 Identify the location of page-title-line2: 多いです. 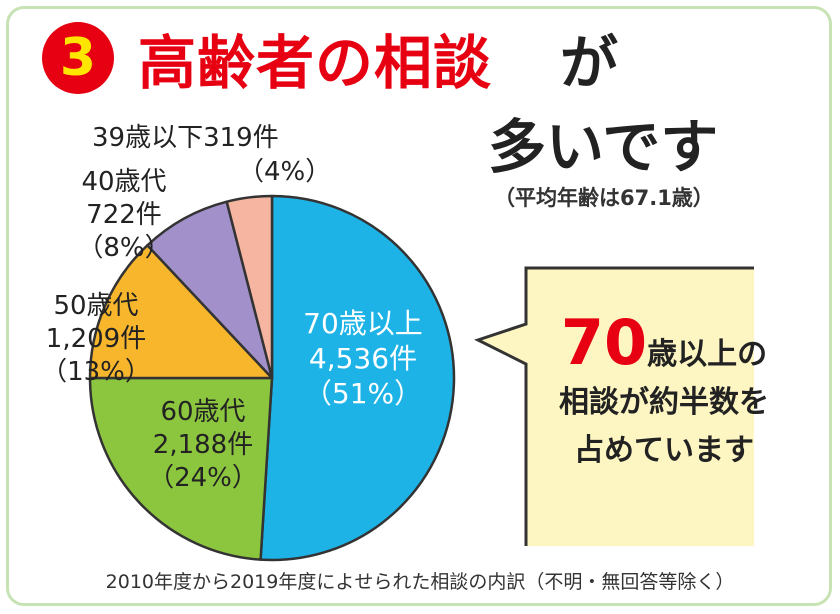
(603, 147).